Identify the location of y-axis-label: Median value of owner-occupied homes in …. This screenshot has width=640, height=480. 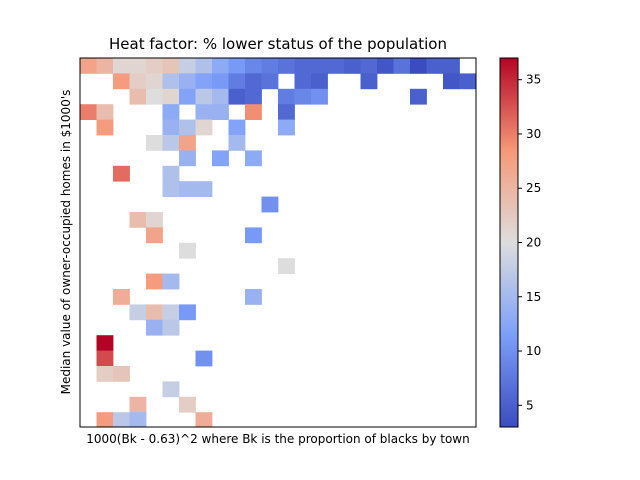
(66, 242).